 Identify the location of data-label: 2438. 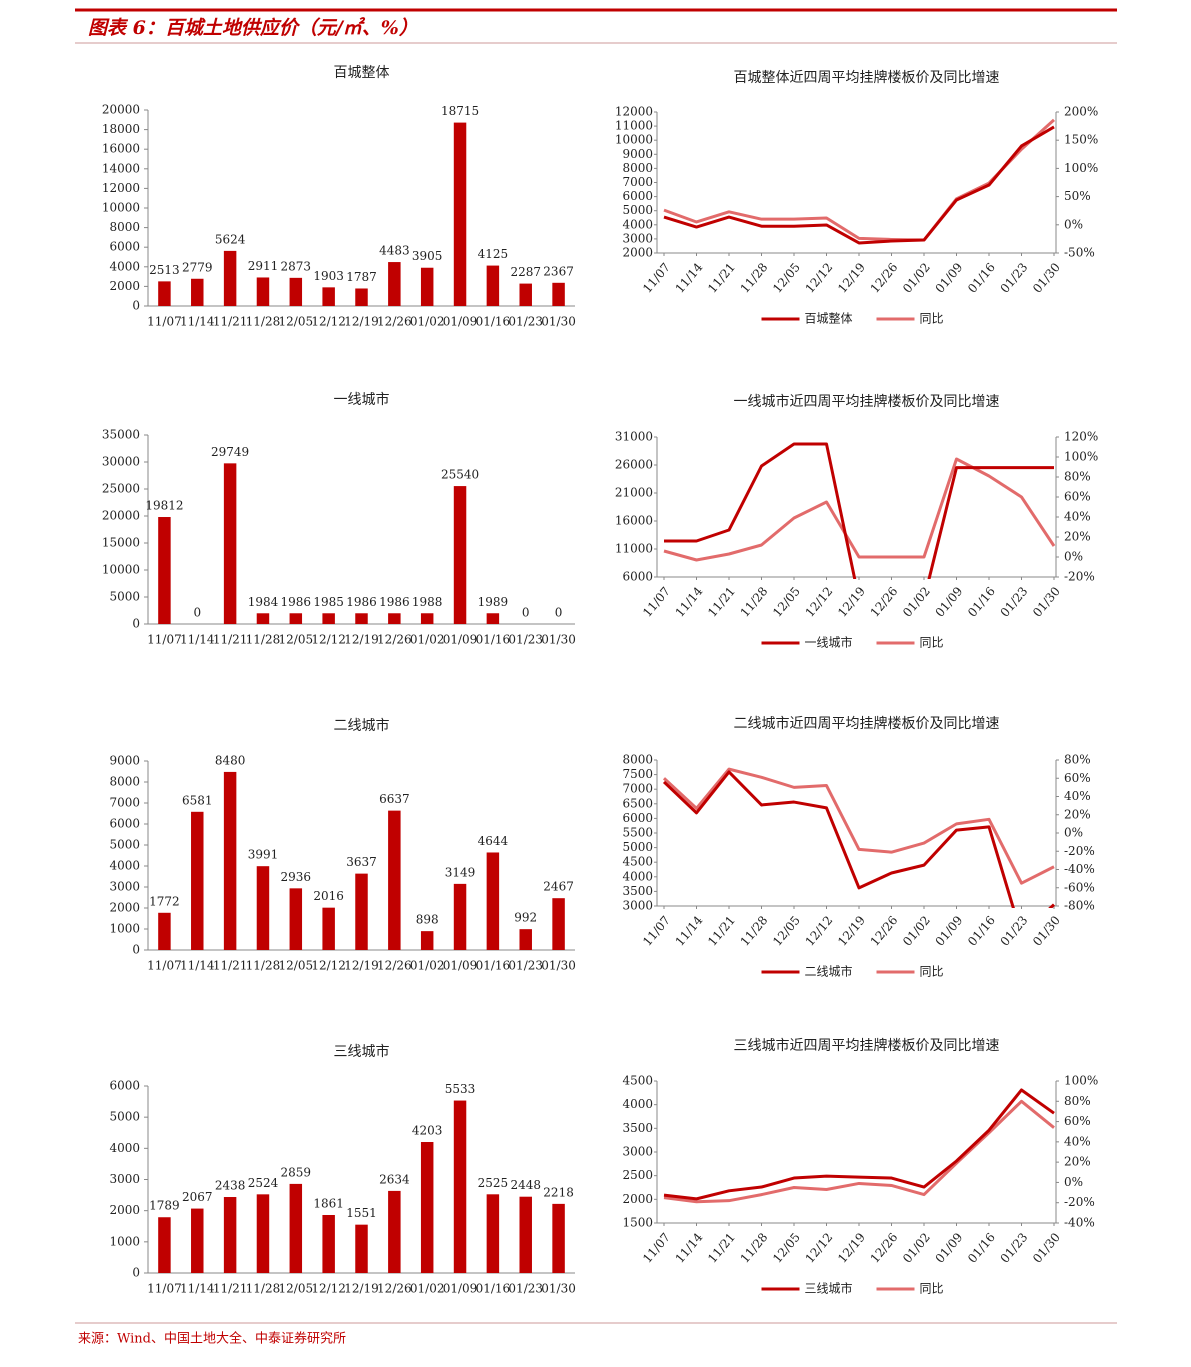
(230, 1186).